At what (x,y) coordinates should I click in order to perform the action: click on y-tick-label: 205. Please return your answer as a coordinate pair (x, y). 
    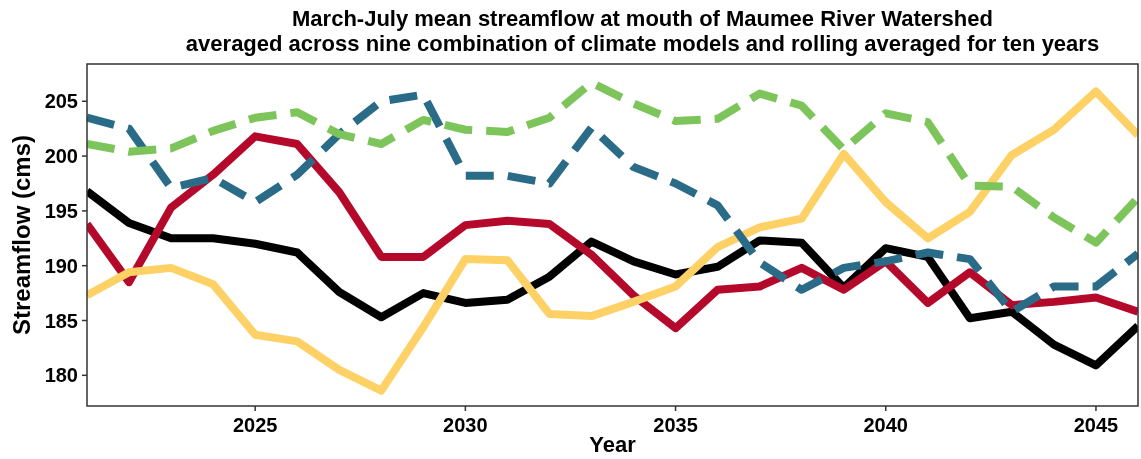
    Looking at the image, I should click on (61, 101).